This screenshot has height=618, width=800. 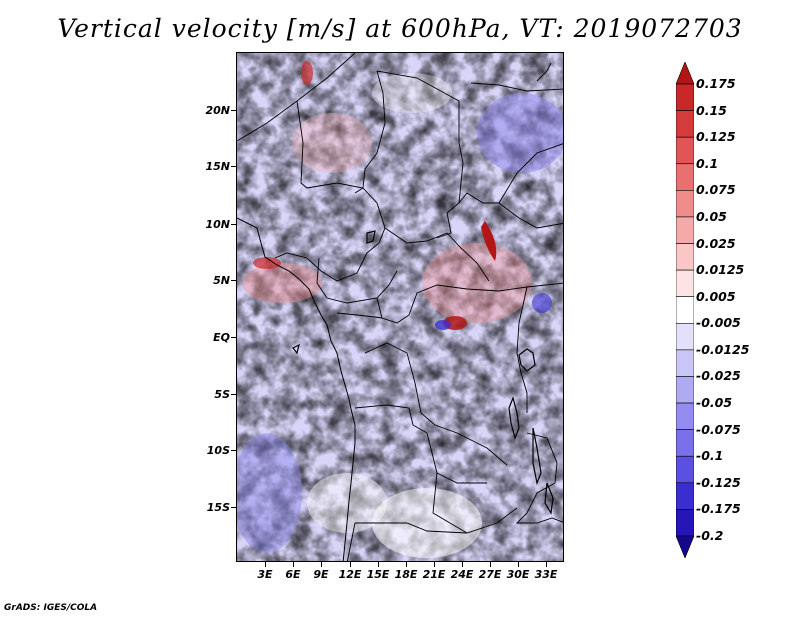 I want to click on y-axis-label-15s: 15S, so click(x=218, y=507).